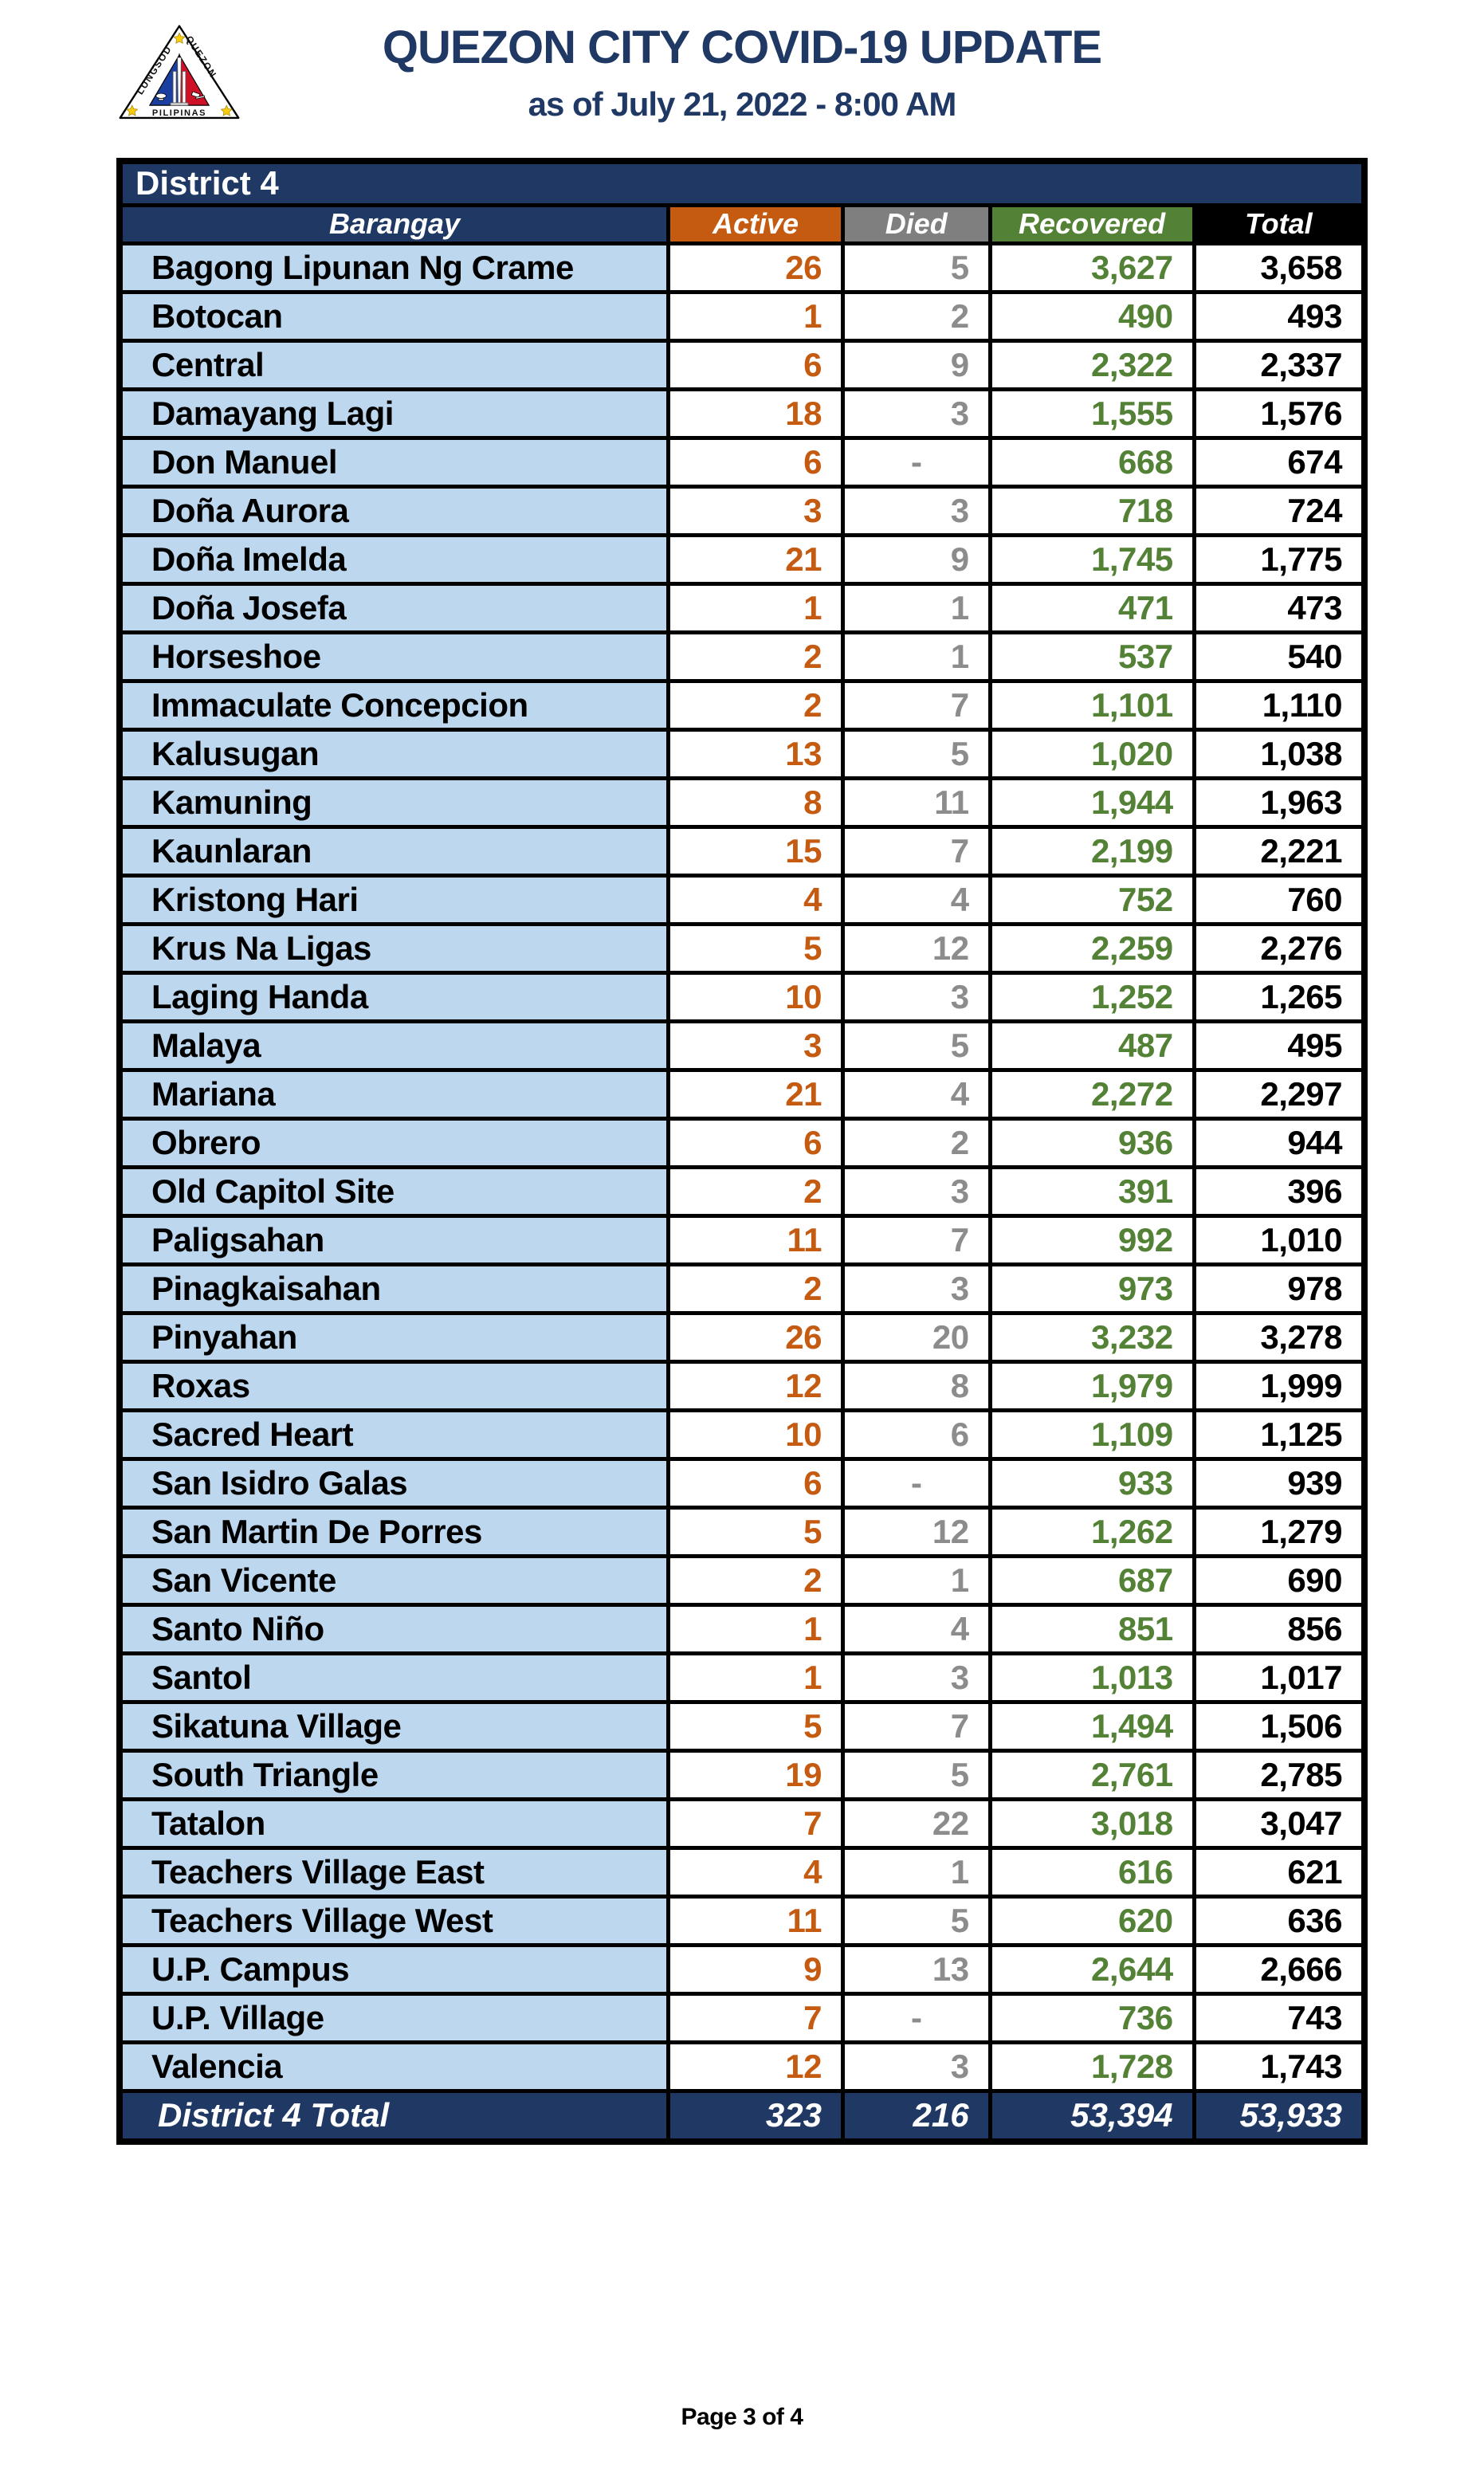 The height and width of the screenshot is (2466, 1484). I want to click on barangay-row: South Triangle 19 5 2,761 2,785, so click(742, 1774).